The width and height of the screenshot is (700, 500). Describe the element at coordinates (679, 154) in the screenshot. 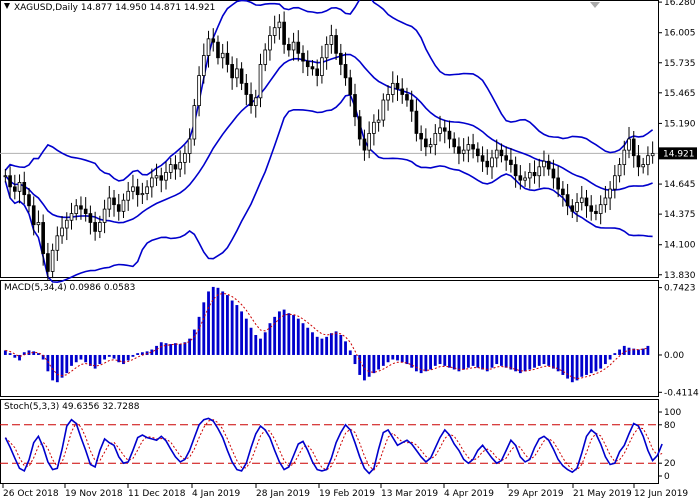

I see `current-price-label: 14.921` at that location.